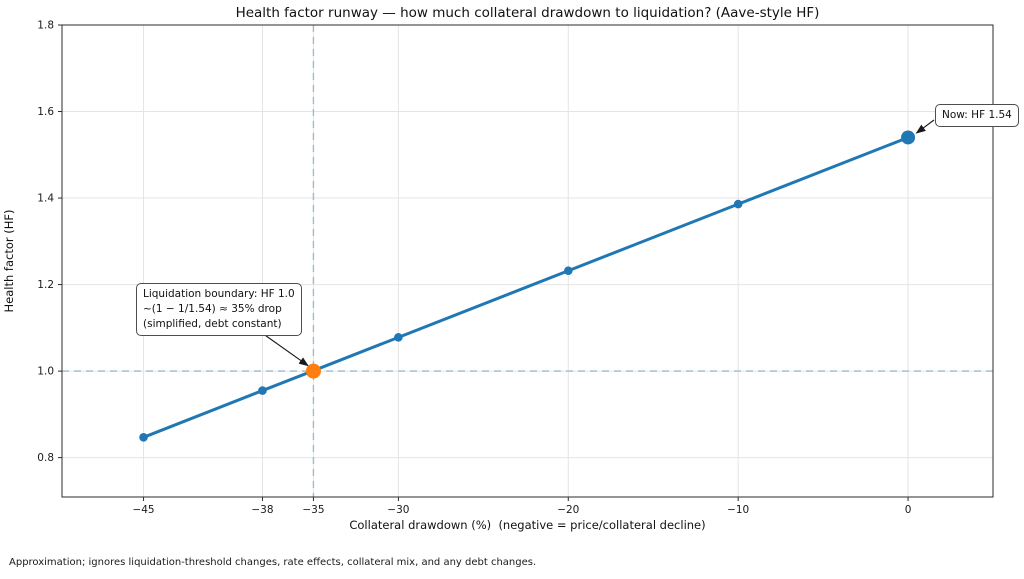 The image size is (1024, 579). I want to click on boundary-point-marker, so click(313, 371).